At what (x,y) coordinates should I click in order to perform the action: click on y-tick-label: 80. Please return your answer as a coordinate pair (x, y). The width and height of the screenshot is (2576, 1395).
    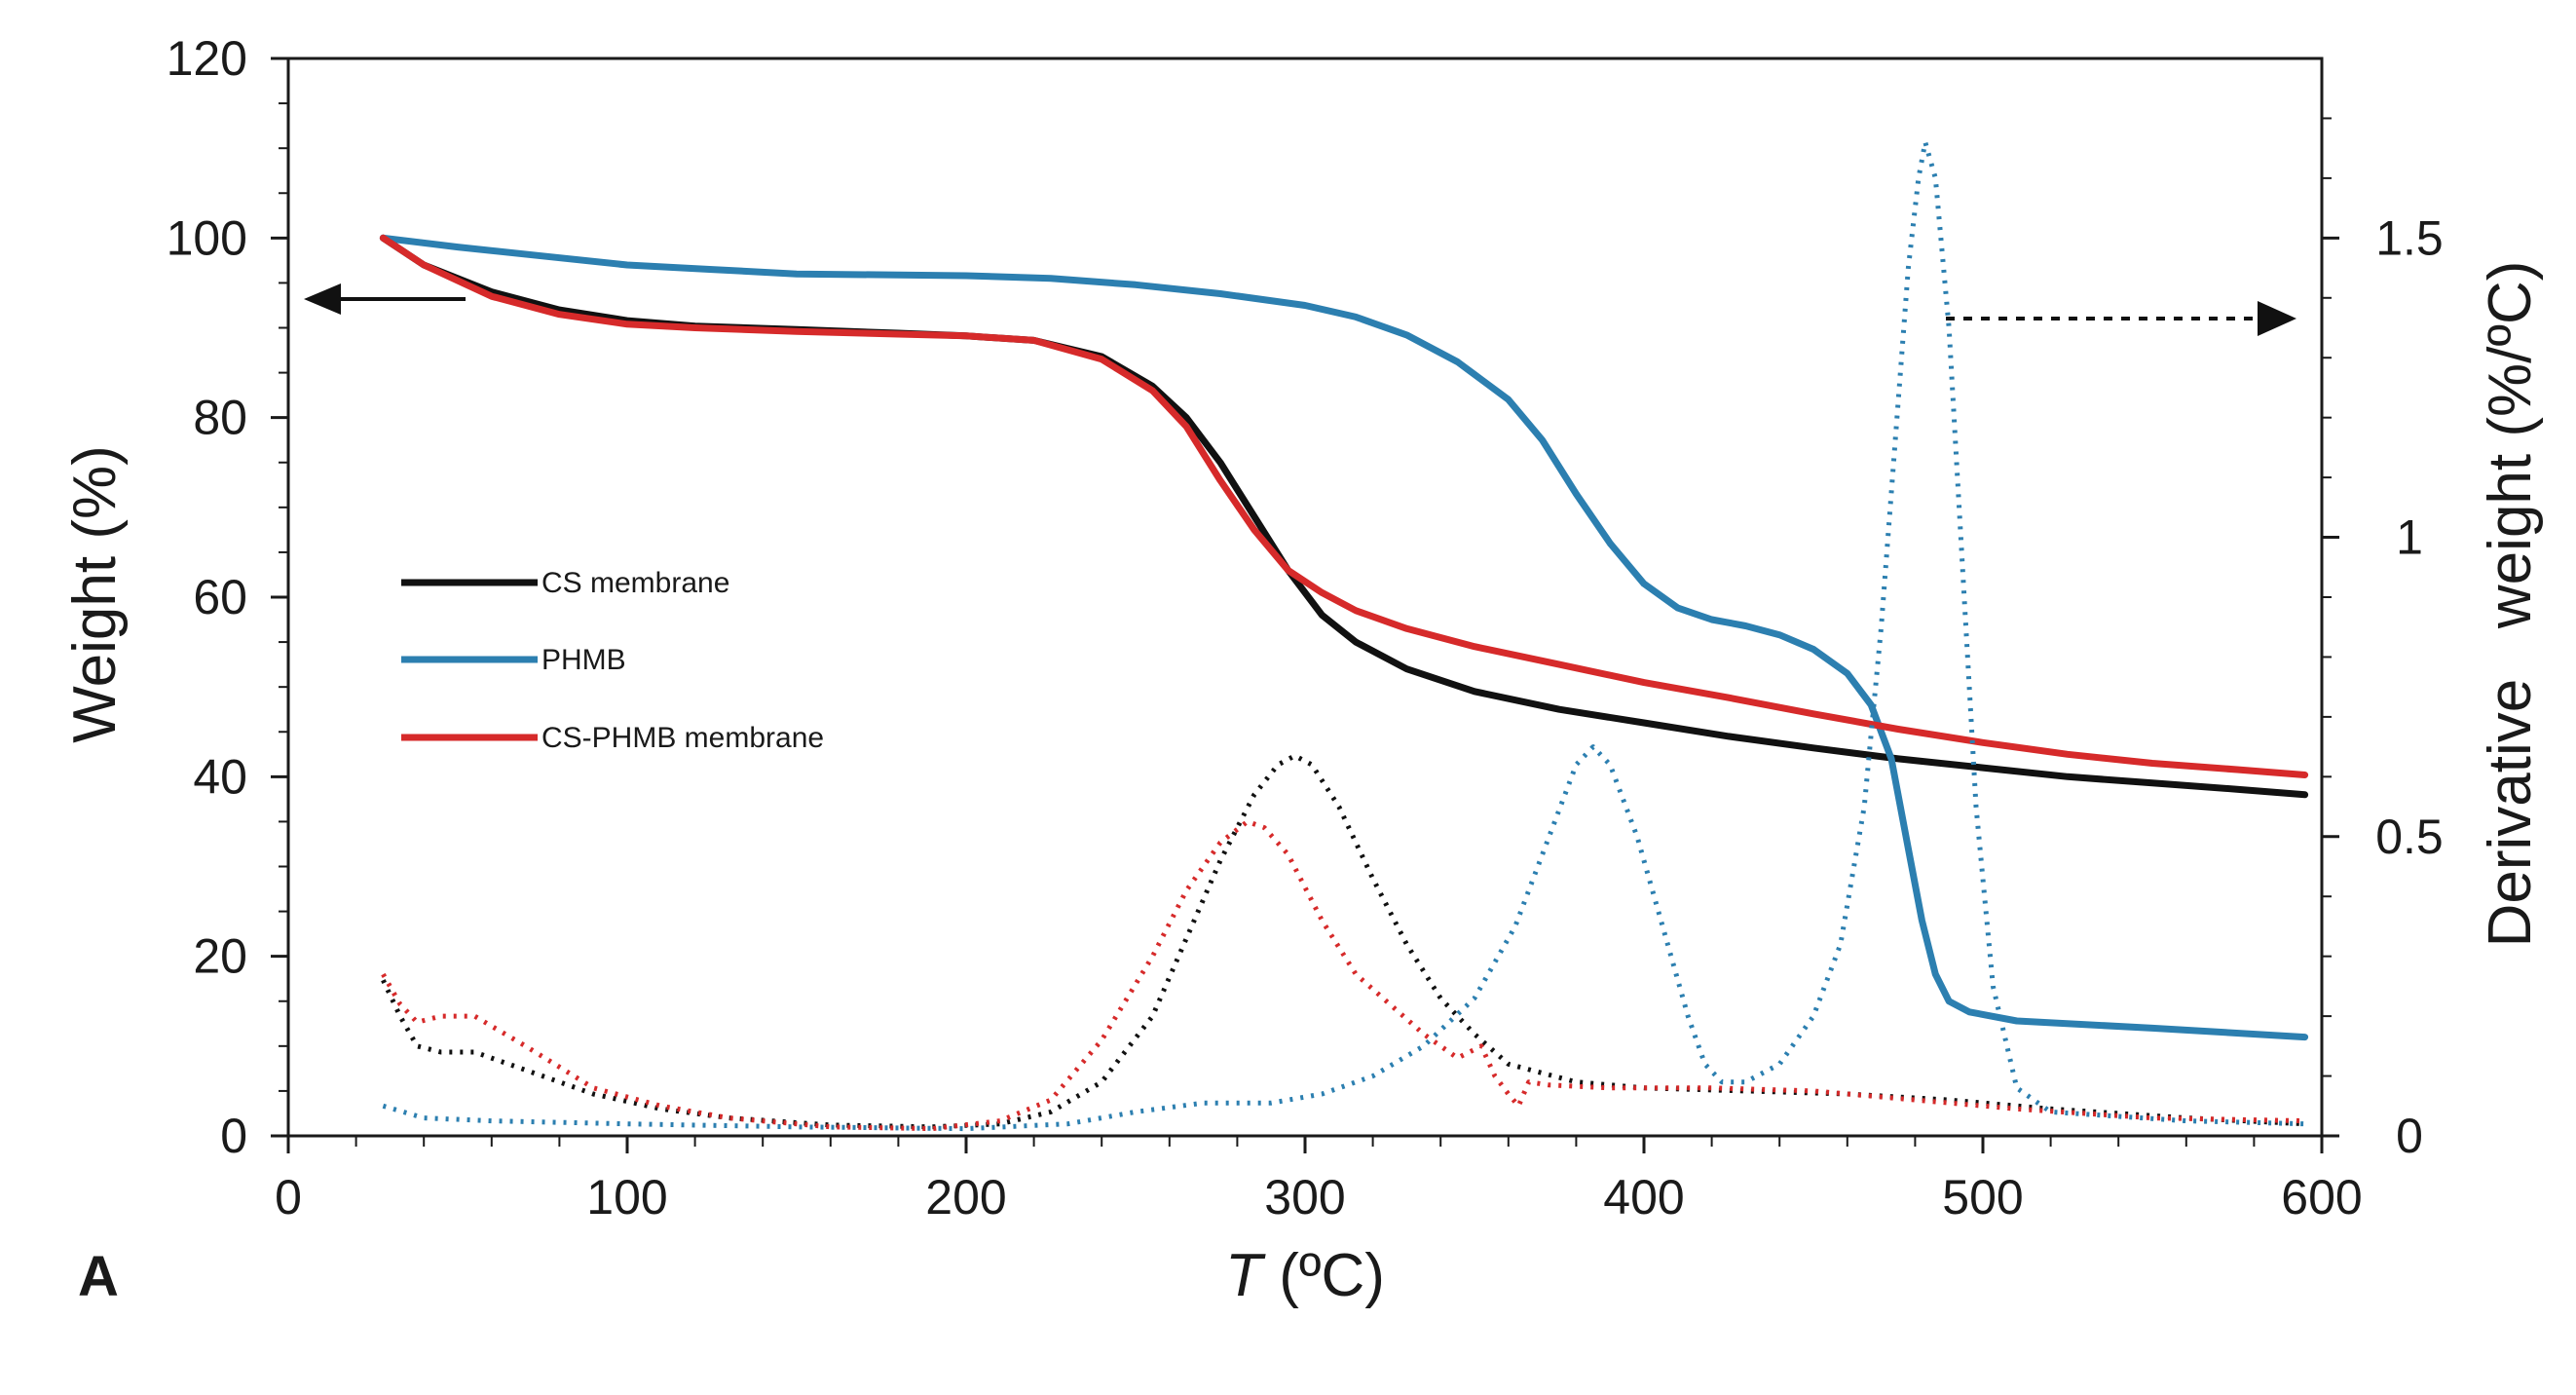
    Looking at the image, I should click on (220, 418).